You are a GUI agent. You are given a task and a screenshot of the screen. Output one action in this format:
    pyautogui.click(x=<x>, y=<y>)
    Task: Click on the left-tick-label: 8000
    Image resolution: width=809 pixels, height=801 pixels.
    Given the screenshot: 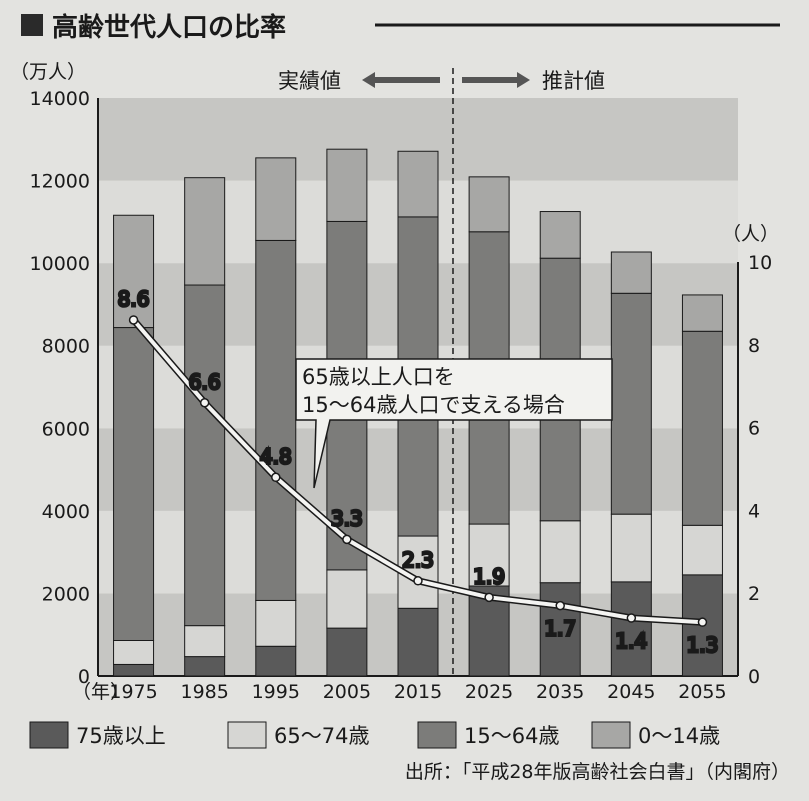 What is the action you would take?
    pyautogui.click(x=66, y=347)
    